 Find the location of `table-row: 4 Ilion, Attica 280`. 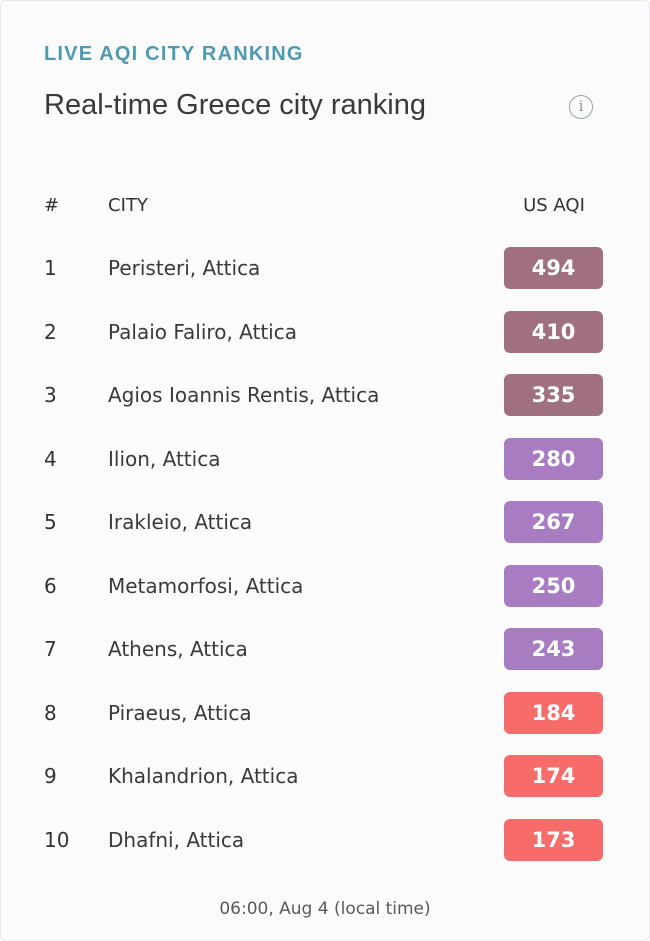

table-row: 4 Ilion, Attica 280 is located at coordinates (325, 470).